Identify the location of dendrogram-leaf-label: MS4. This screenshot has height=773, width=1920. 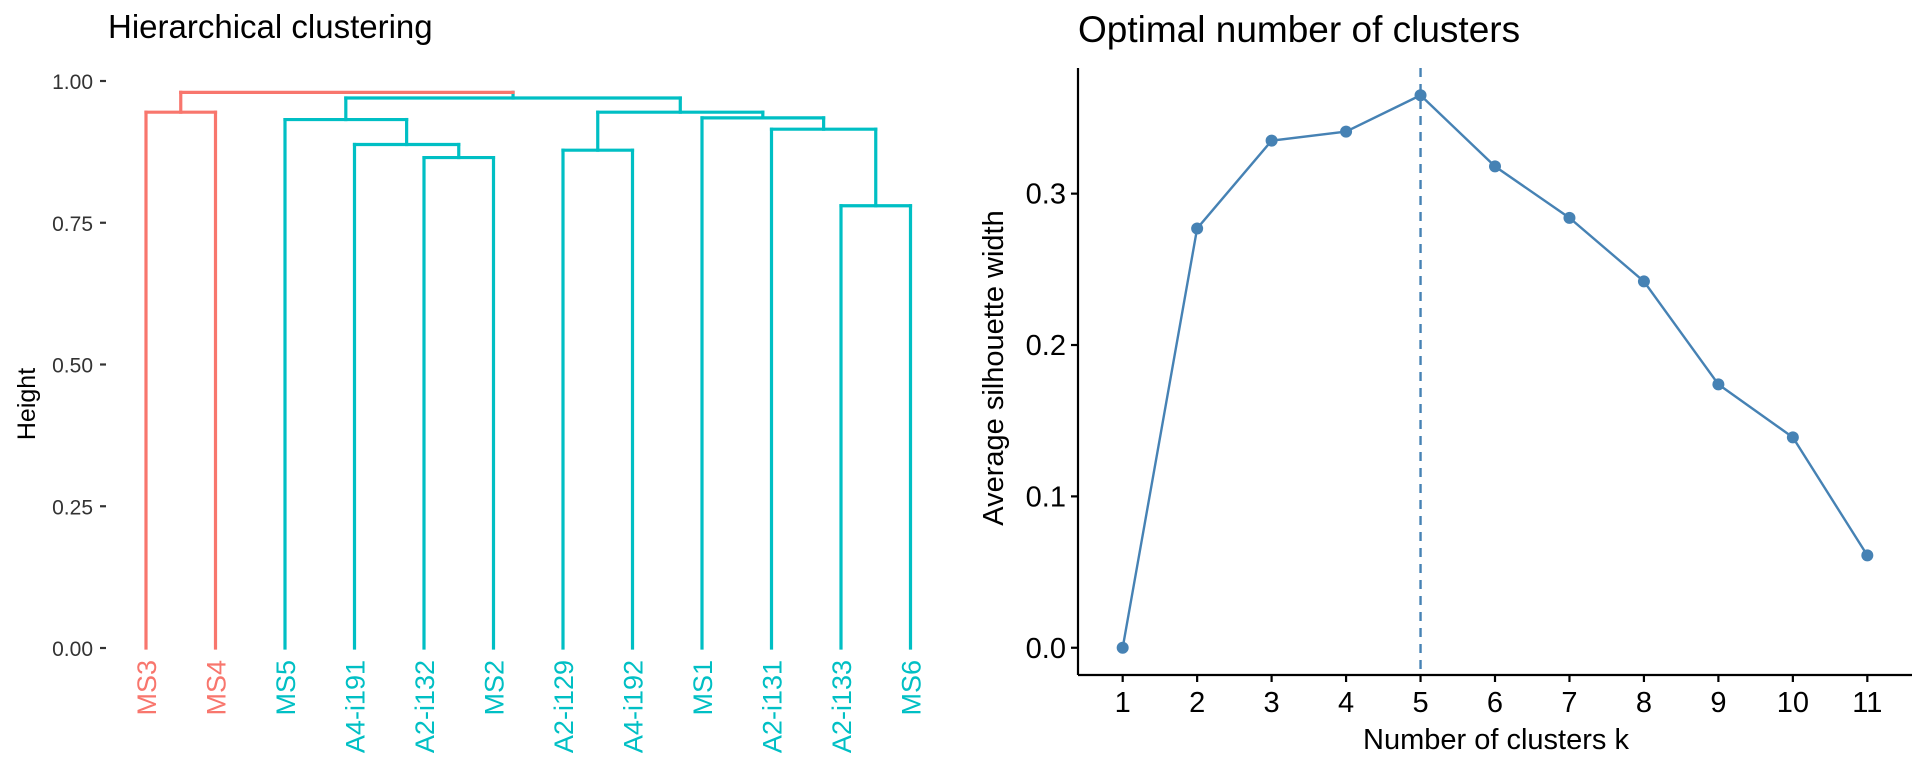
(217, 688).